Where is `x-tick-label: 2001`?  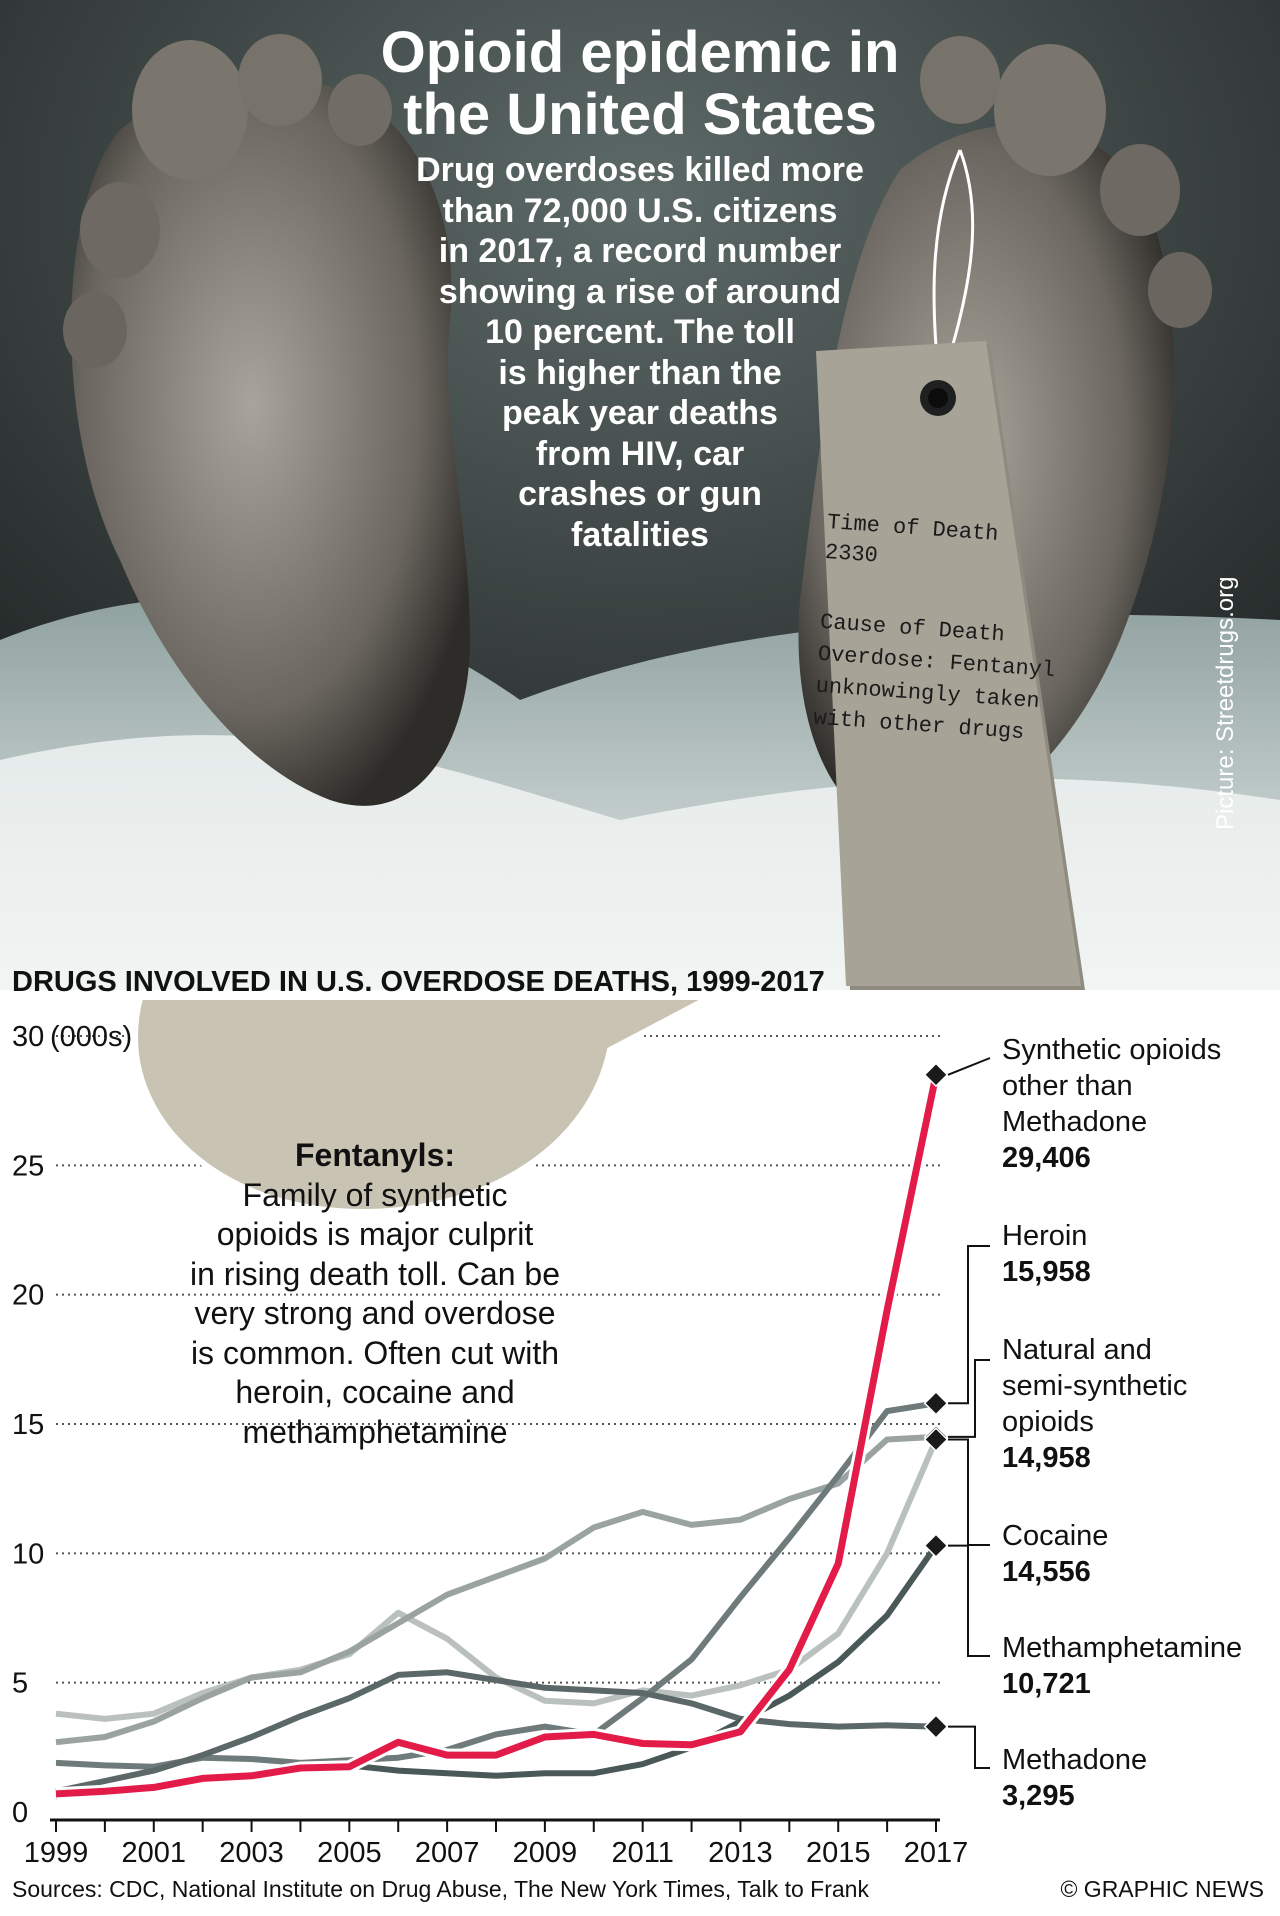
x-tick-label: 2001 is located at coordinates (154, 1853).